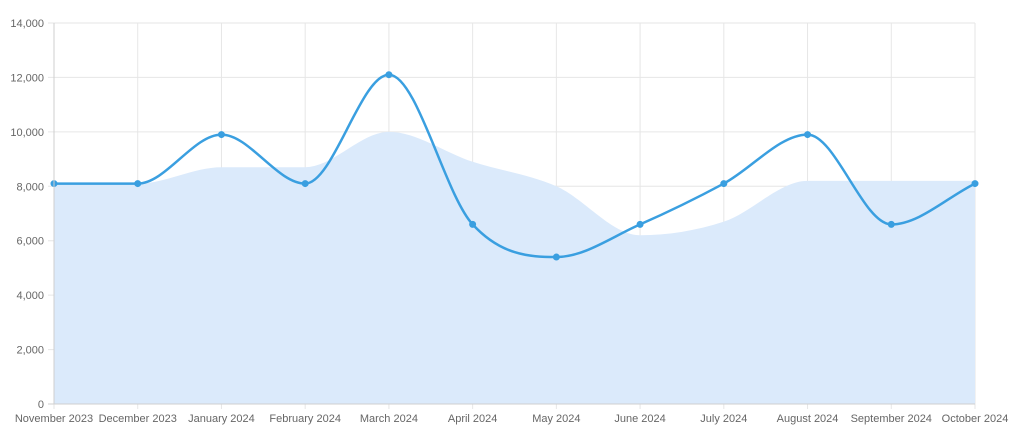  Describe the element at coordinates (27, 214) in the screenshot. I see `y-axis-tick-labels: 0 2,000 4,000 6,000 8,000 10,000 12,000 14,000` at that location.